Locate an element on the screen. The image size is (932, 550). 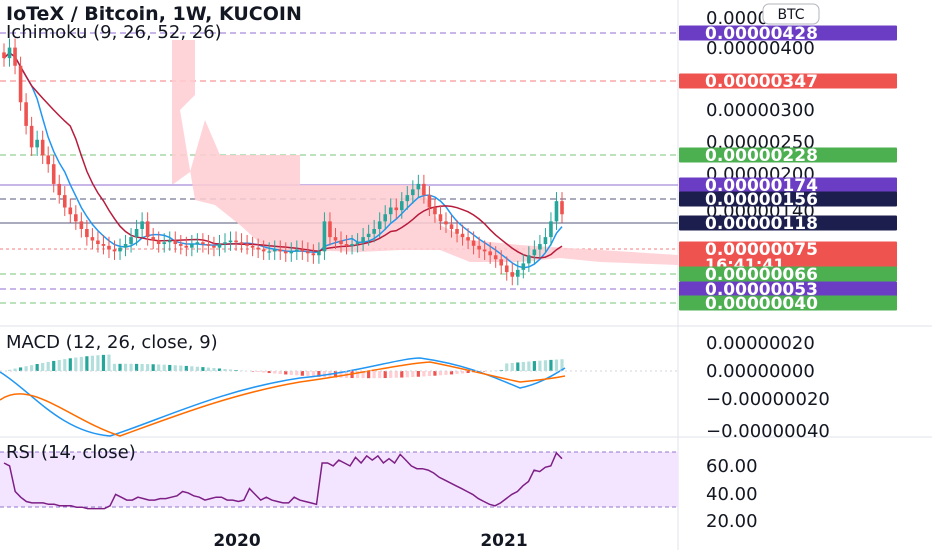
rsi-axis-tick: 40.00 is located at coordinates (732, 494).